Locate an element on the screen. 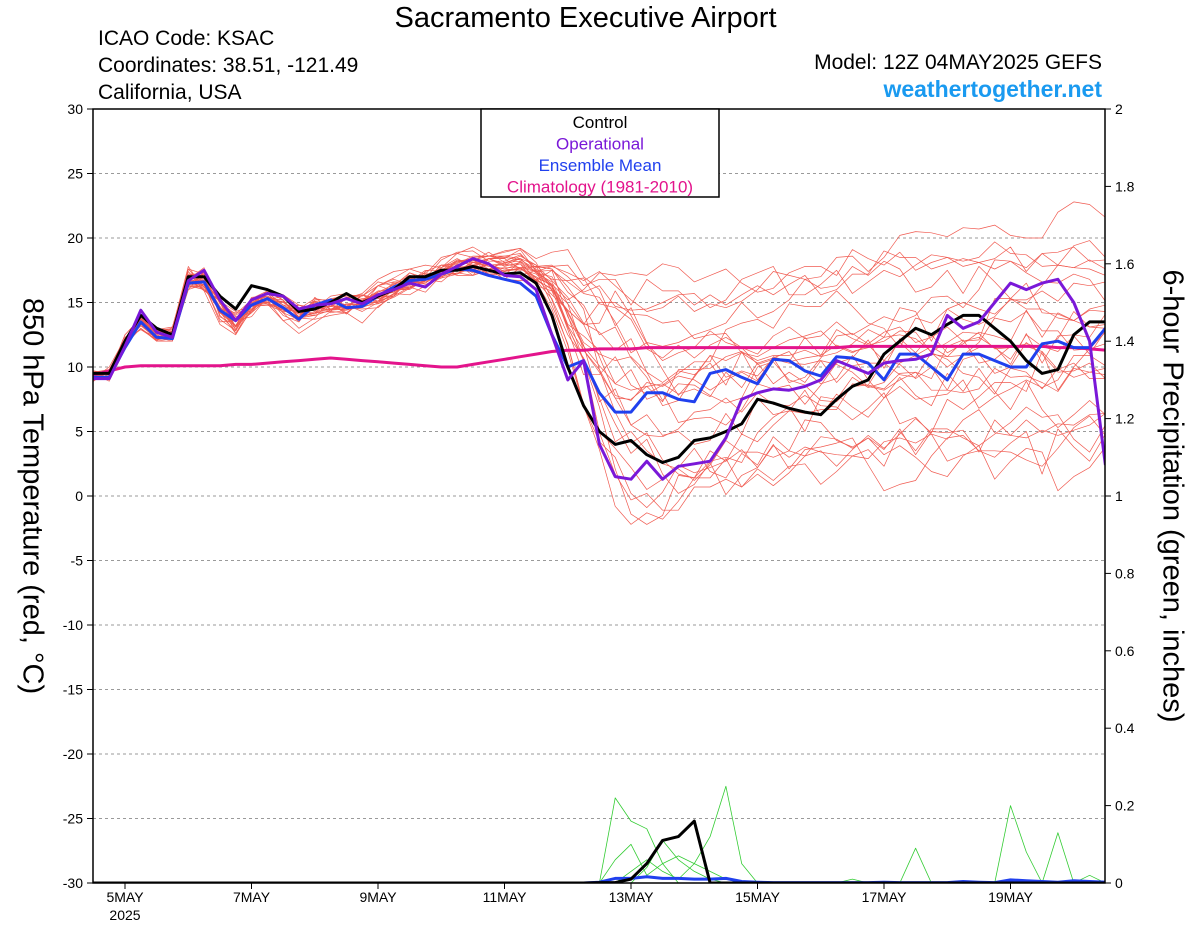 The image size is (1200, 927). y-tick-label: 5 is located at coordinates (79, 432).